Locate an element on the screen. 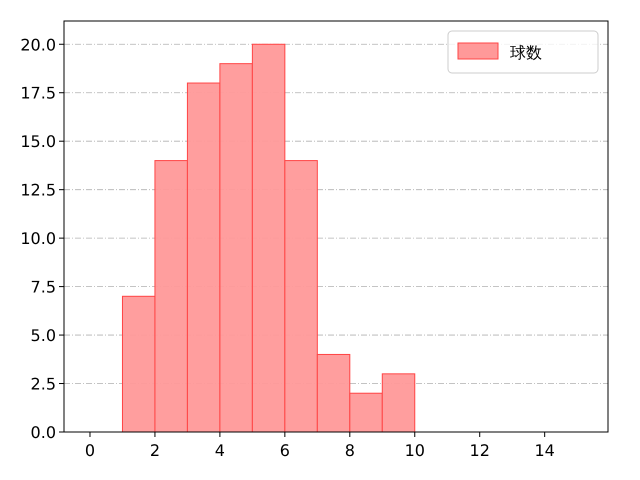 Image resolution: width=640 pixels, height=480 pixels. x-tick-label: 10 is located at coordinates (414, 450).